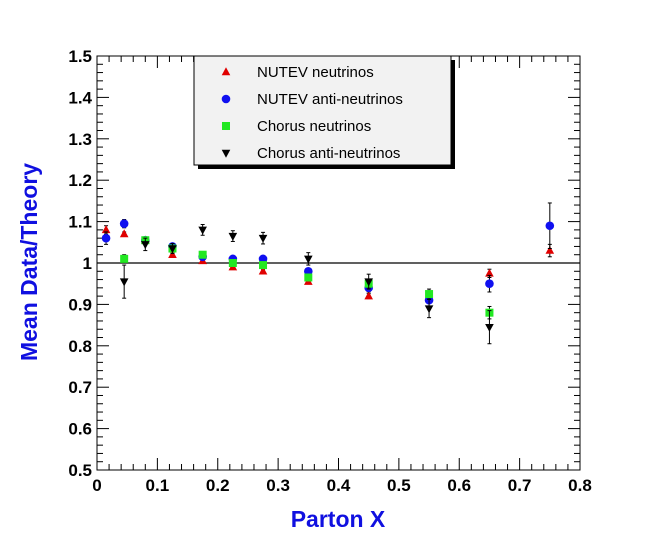 This screenshot has width=647, height=554. Describe the element at coordinates (314, 126) in the screenshot. I see `legend-label: Chorus neutrinos` at that location.